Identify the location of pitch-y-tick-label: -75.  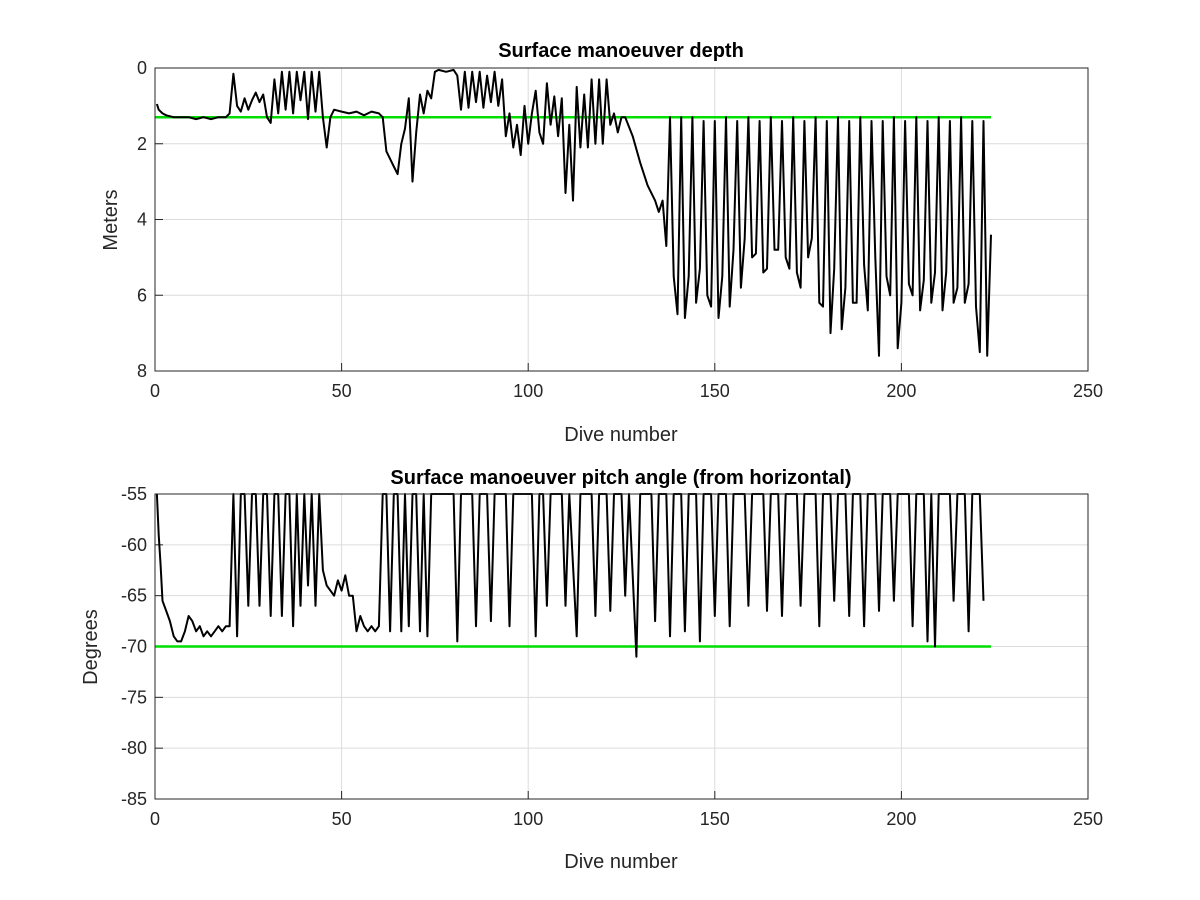
(134, 697).